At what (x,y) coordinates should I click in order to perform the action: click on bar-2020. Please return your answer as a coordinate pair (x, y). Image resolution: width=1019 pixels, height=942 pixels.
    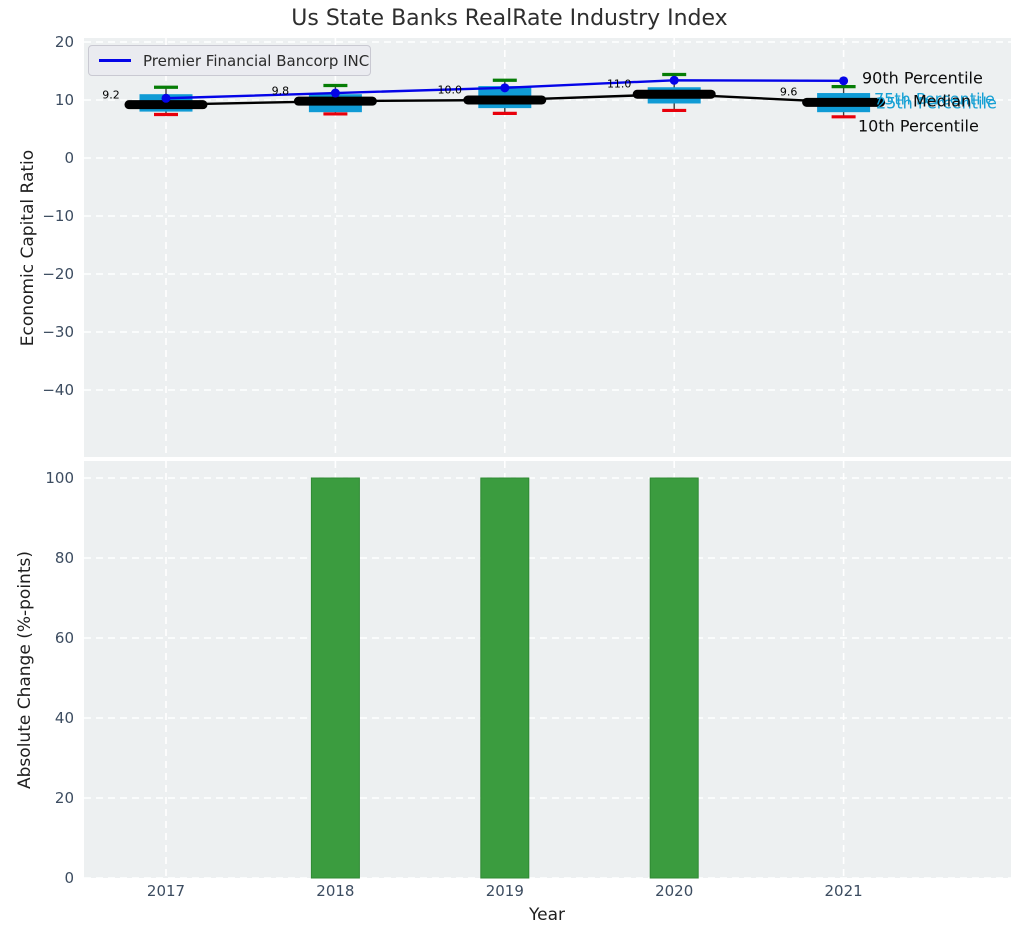
    Looking at the image, I should click on (674, 678).